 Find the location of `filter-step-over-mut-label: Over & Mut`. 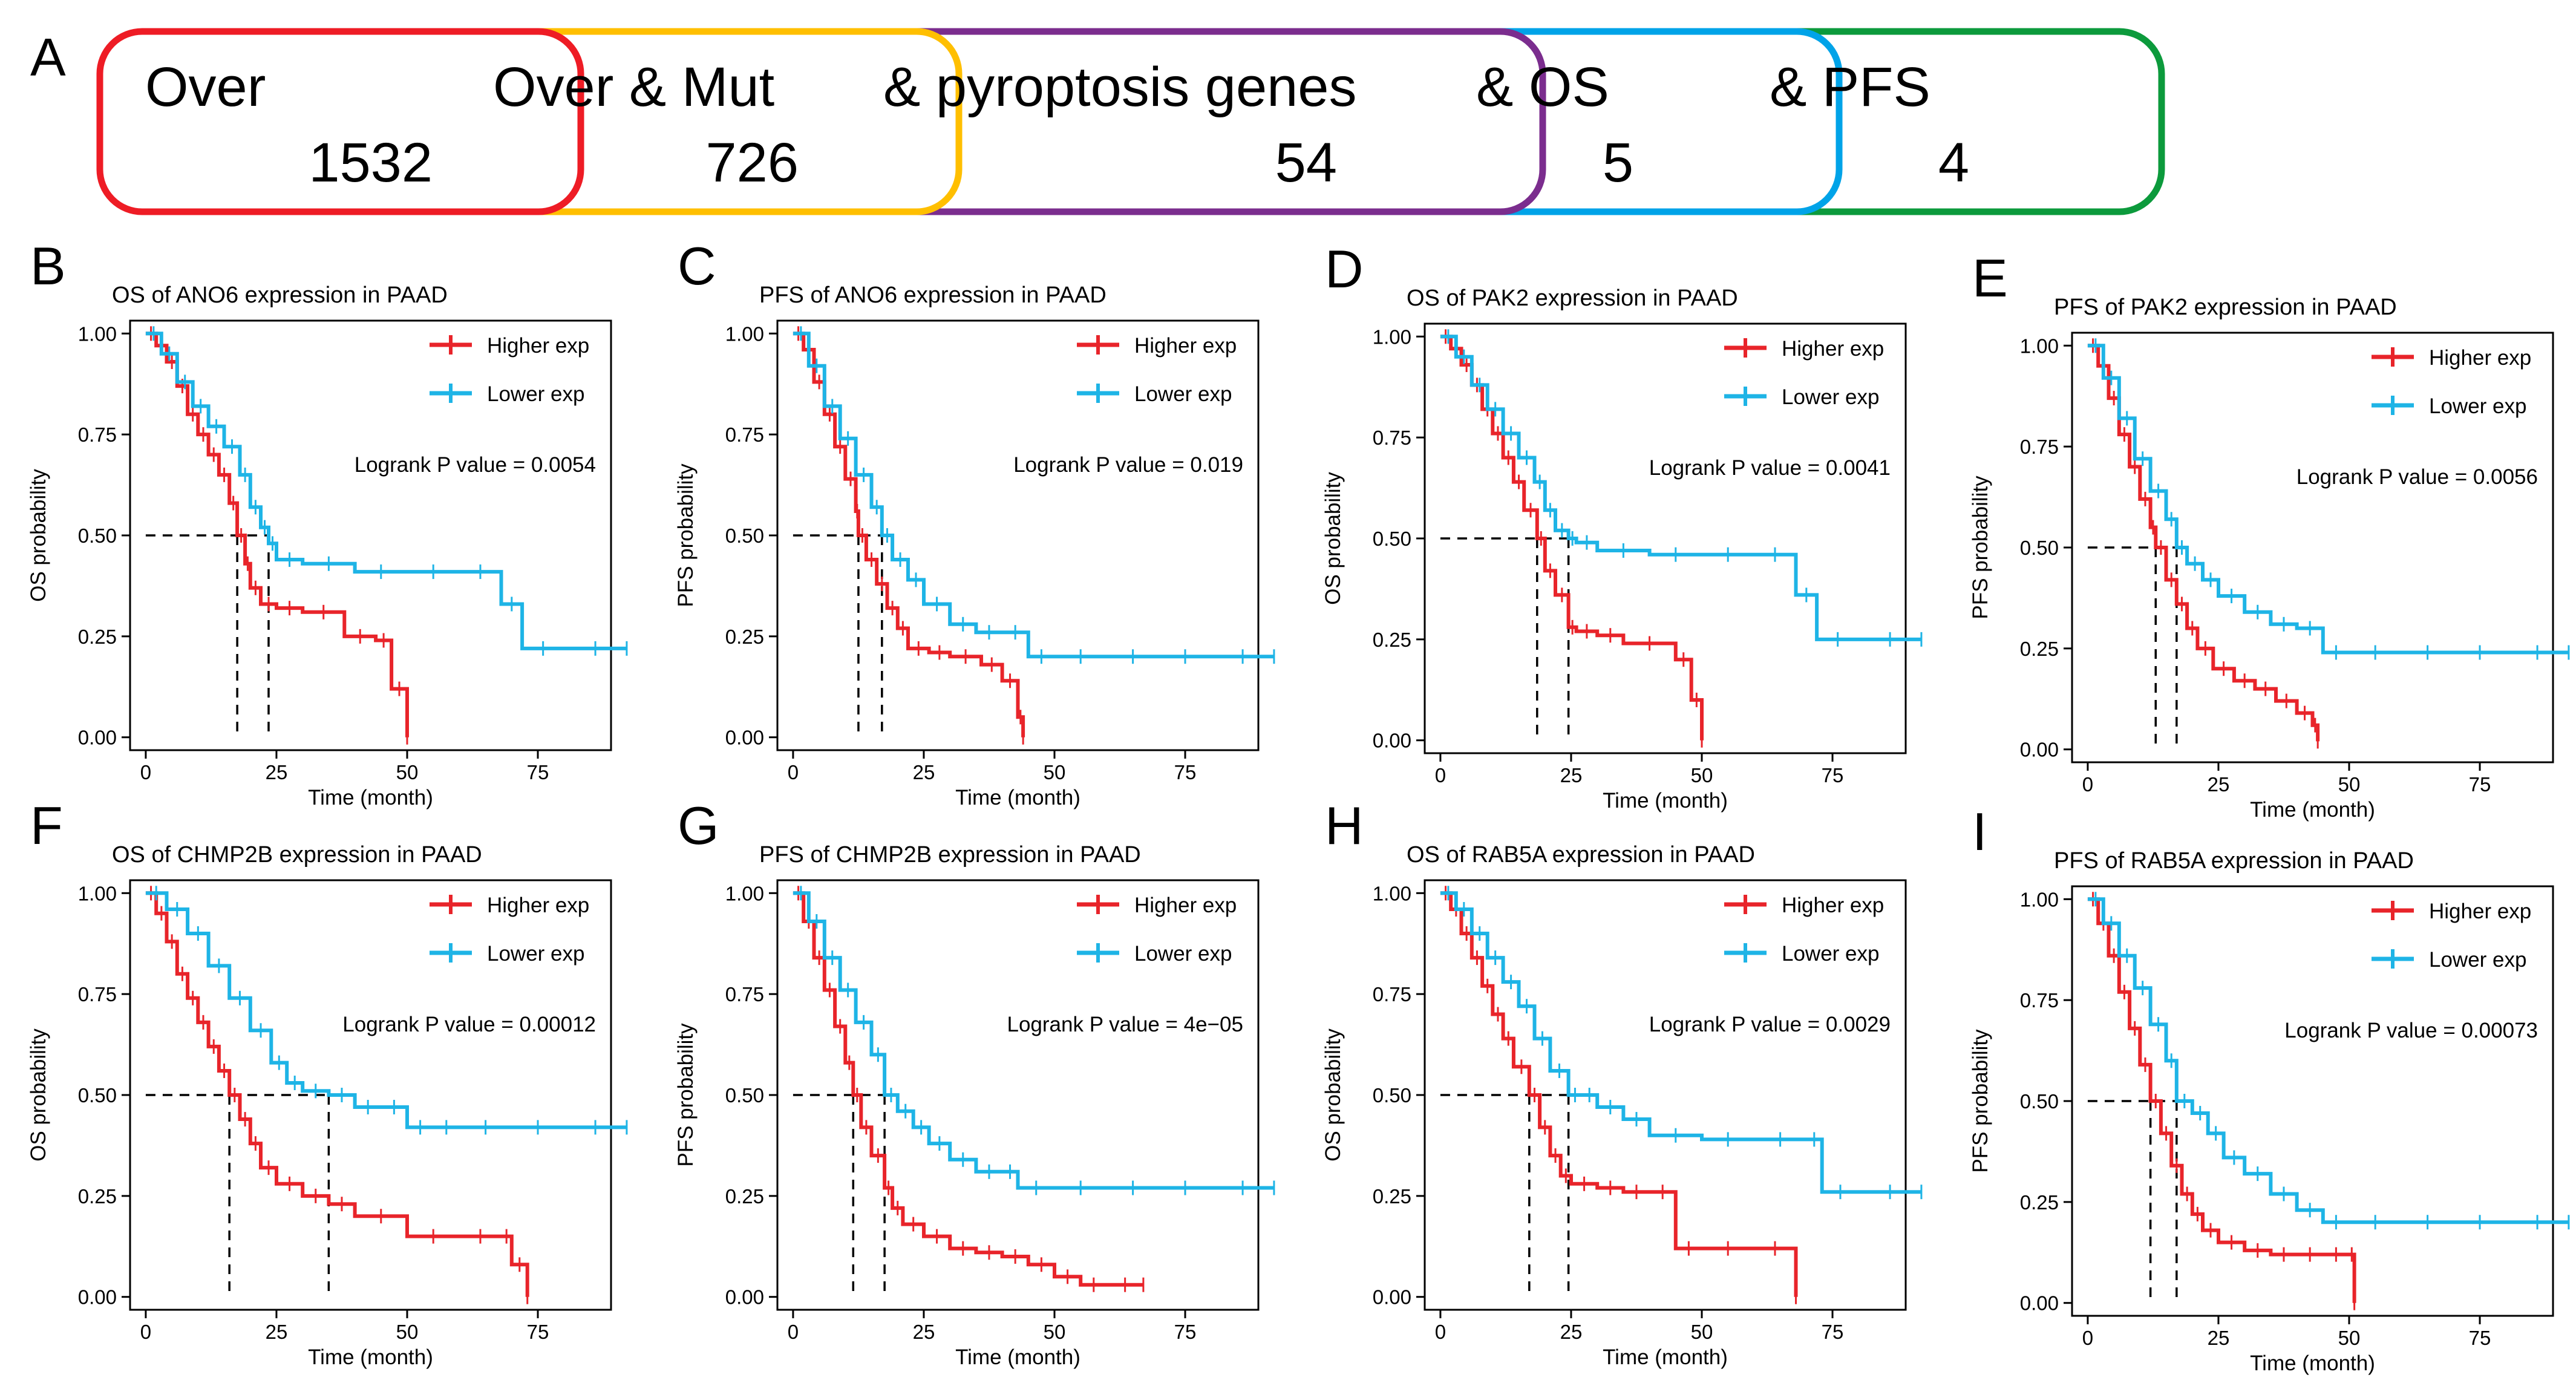

filter-step-over-mut-label: Over & Mut is located at coordinates (633, 87).